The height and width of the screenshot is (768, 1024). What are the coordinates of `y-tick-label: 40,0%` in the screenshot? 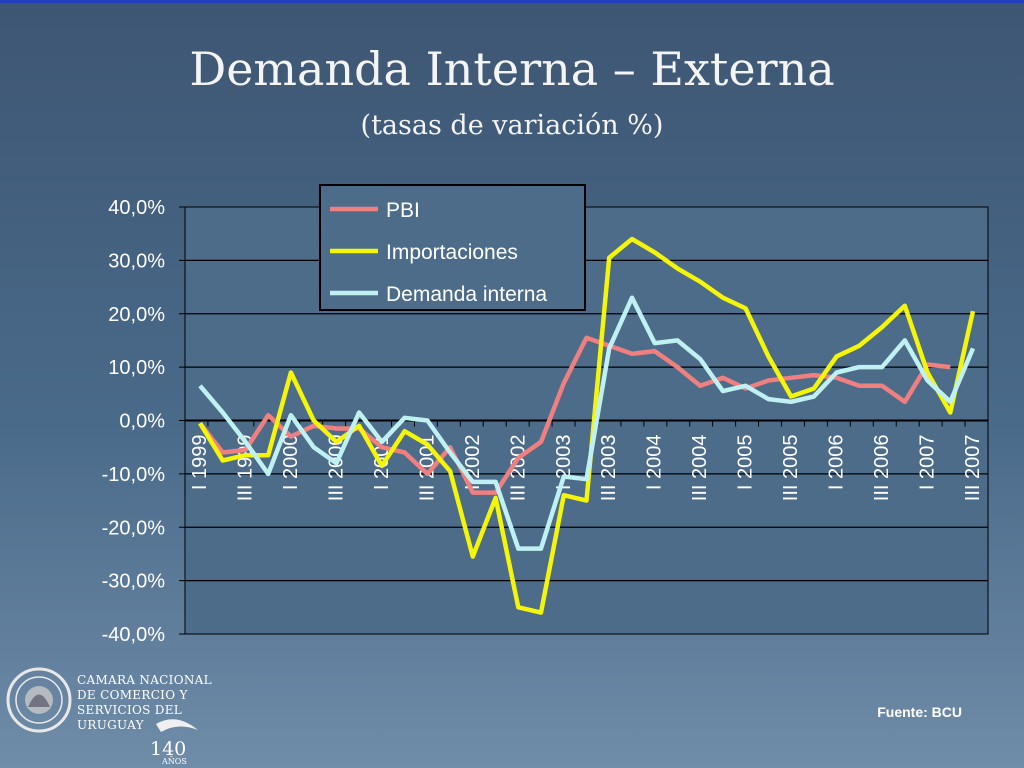 It's located at (136, 208).